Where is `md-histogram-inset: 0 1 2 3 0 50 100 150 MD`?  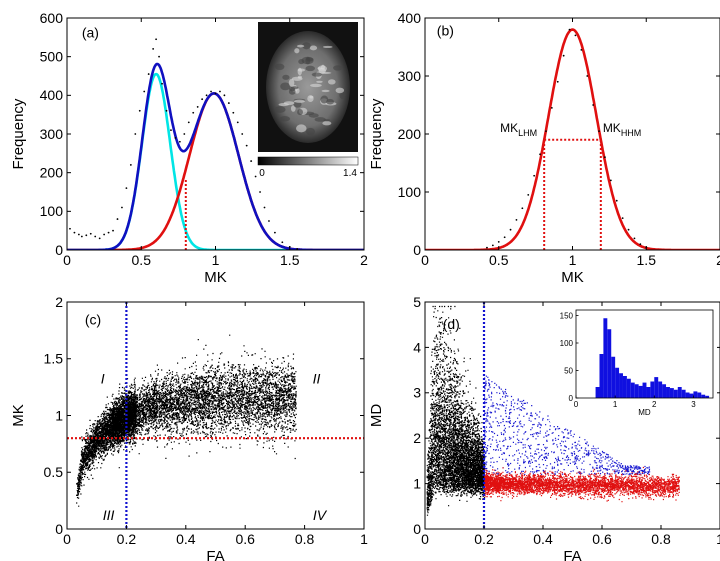 md-histogram-inset: 0 1 2 3 0 50 100 150 MD is located at coordinates (633, 364).